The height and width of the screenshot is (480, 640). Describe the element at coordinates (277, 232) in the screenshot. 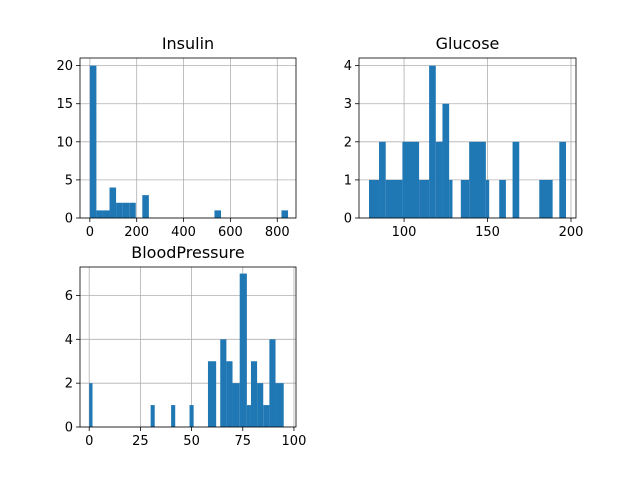

I see `insulin-x-tick-label: 800` at that location.